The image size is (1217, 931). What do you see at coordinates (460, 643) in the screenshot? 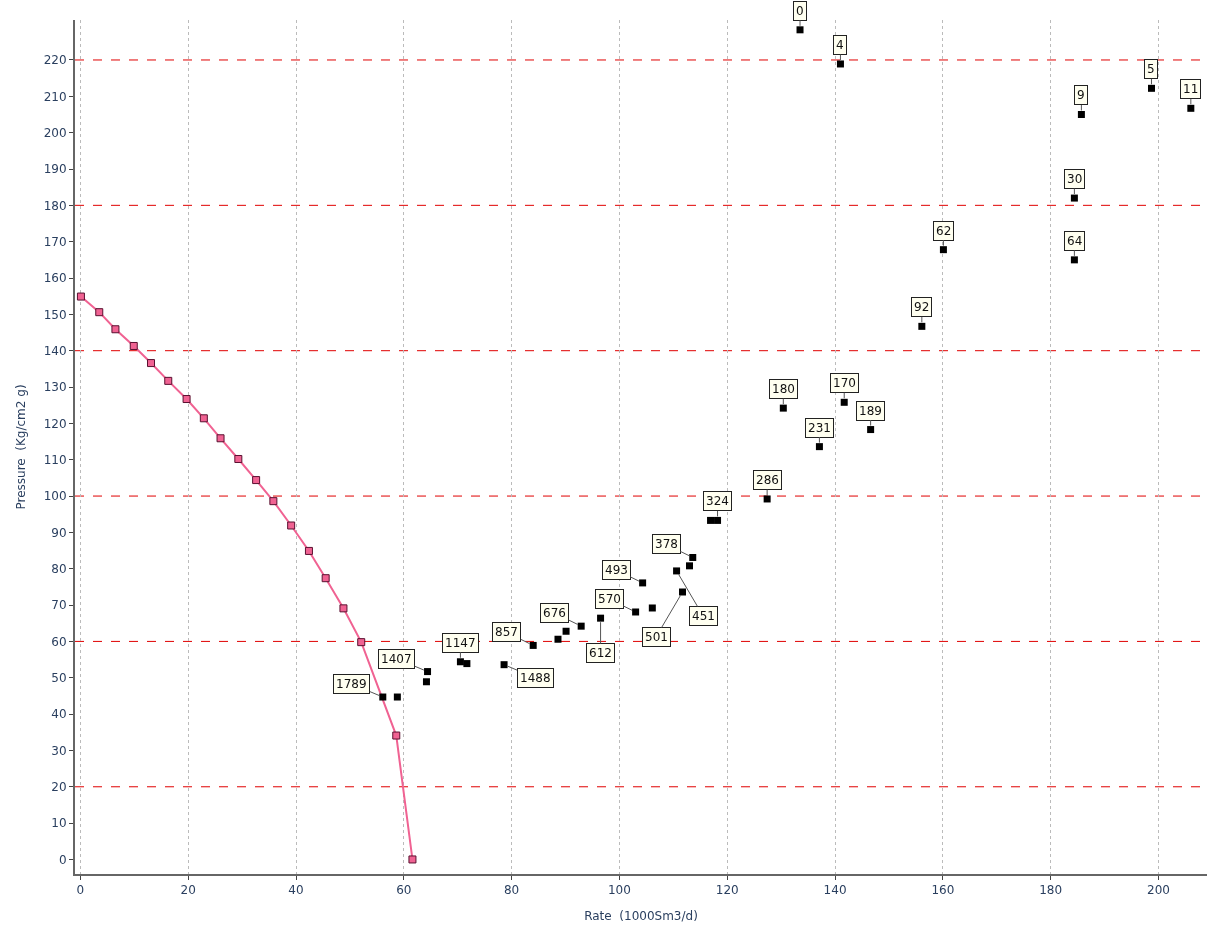
I see `annotation: 1147` at bounding box center [460, 643].